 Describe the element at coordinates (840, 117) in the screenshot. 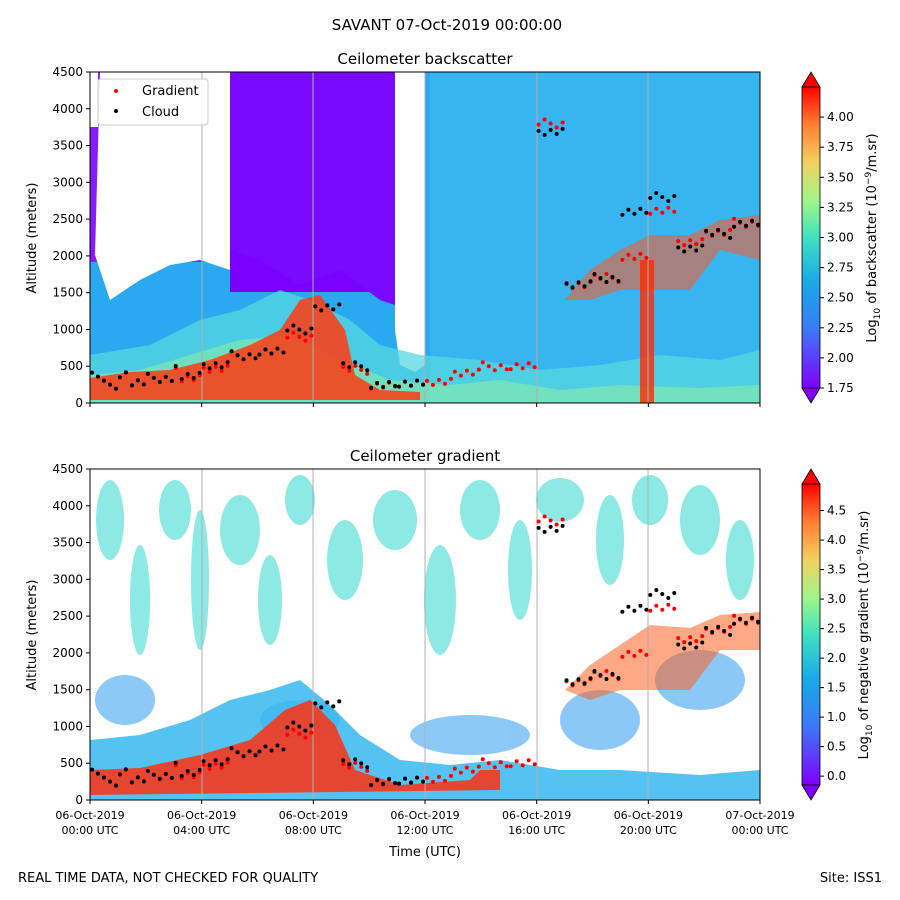

I see `colorbar-tick-label: 4.00` at that location.